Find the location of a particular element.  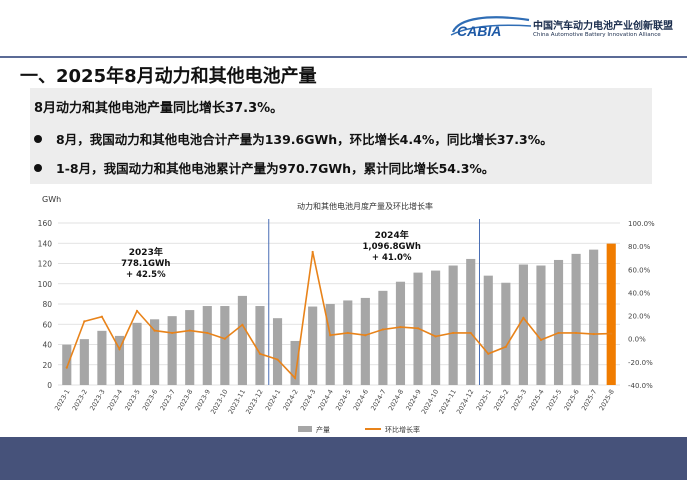

x-tick-label: 2023-8 is located at coordinates (185, 400).